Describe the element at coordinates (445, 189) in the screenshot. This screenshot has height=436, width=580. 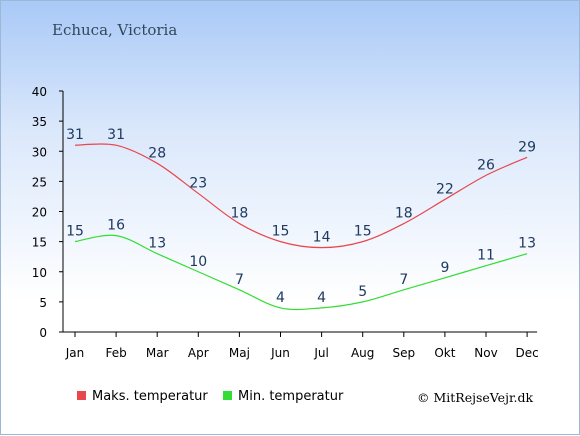
I see `max-value-label: 22` at that location.